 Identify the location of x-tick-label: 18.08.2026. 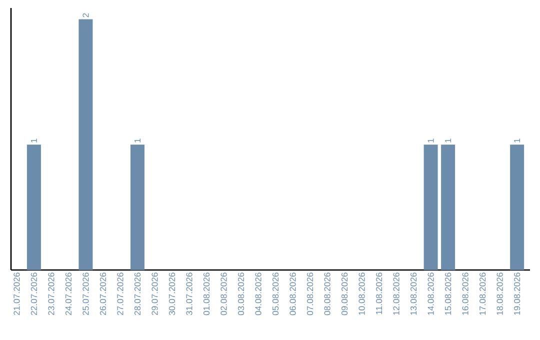
(499, 293).